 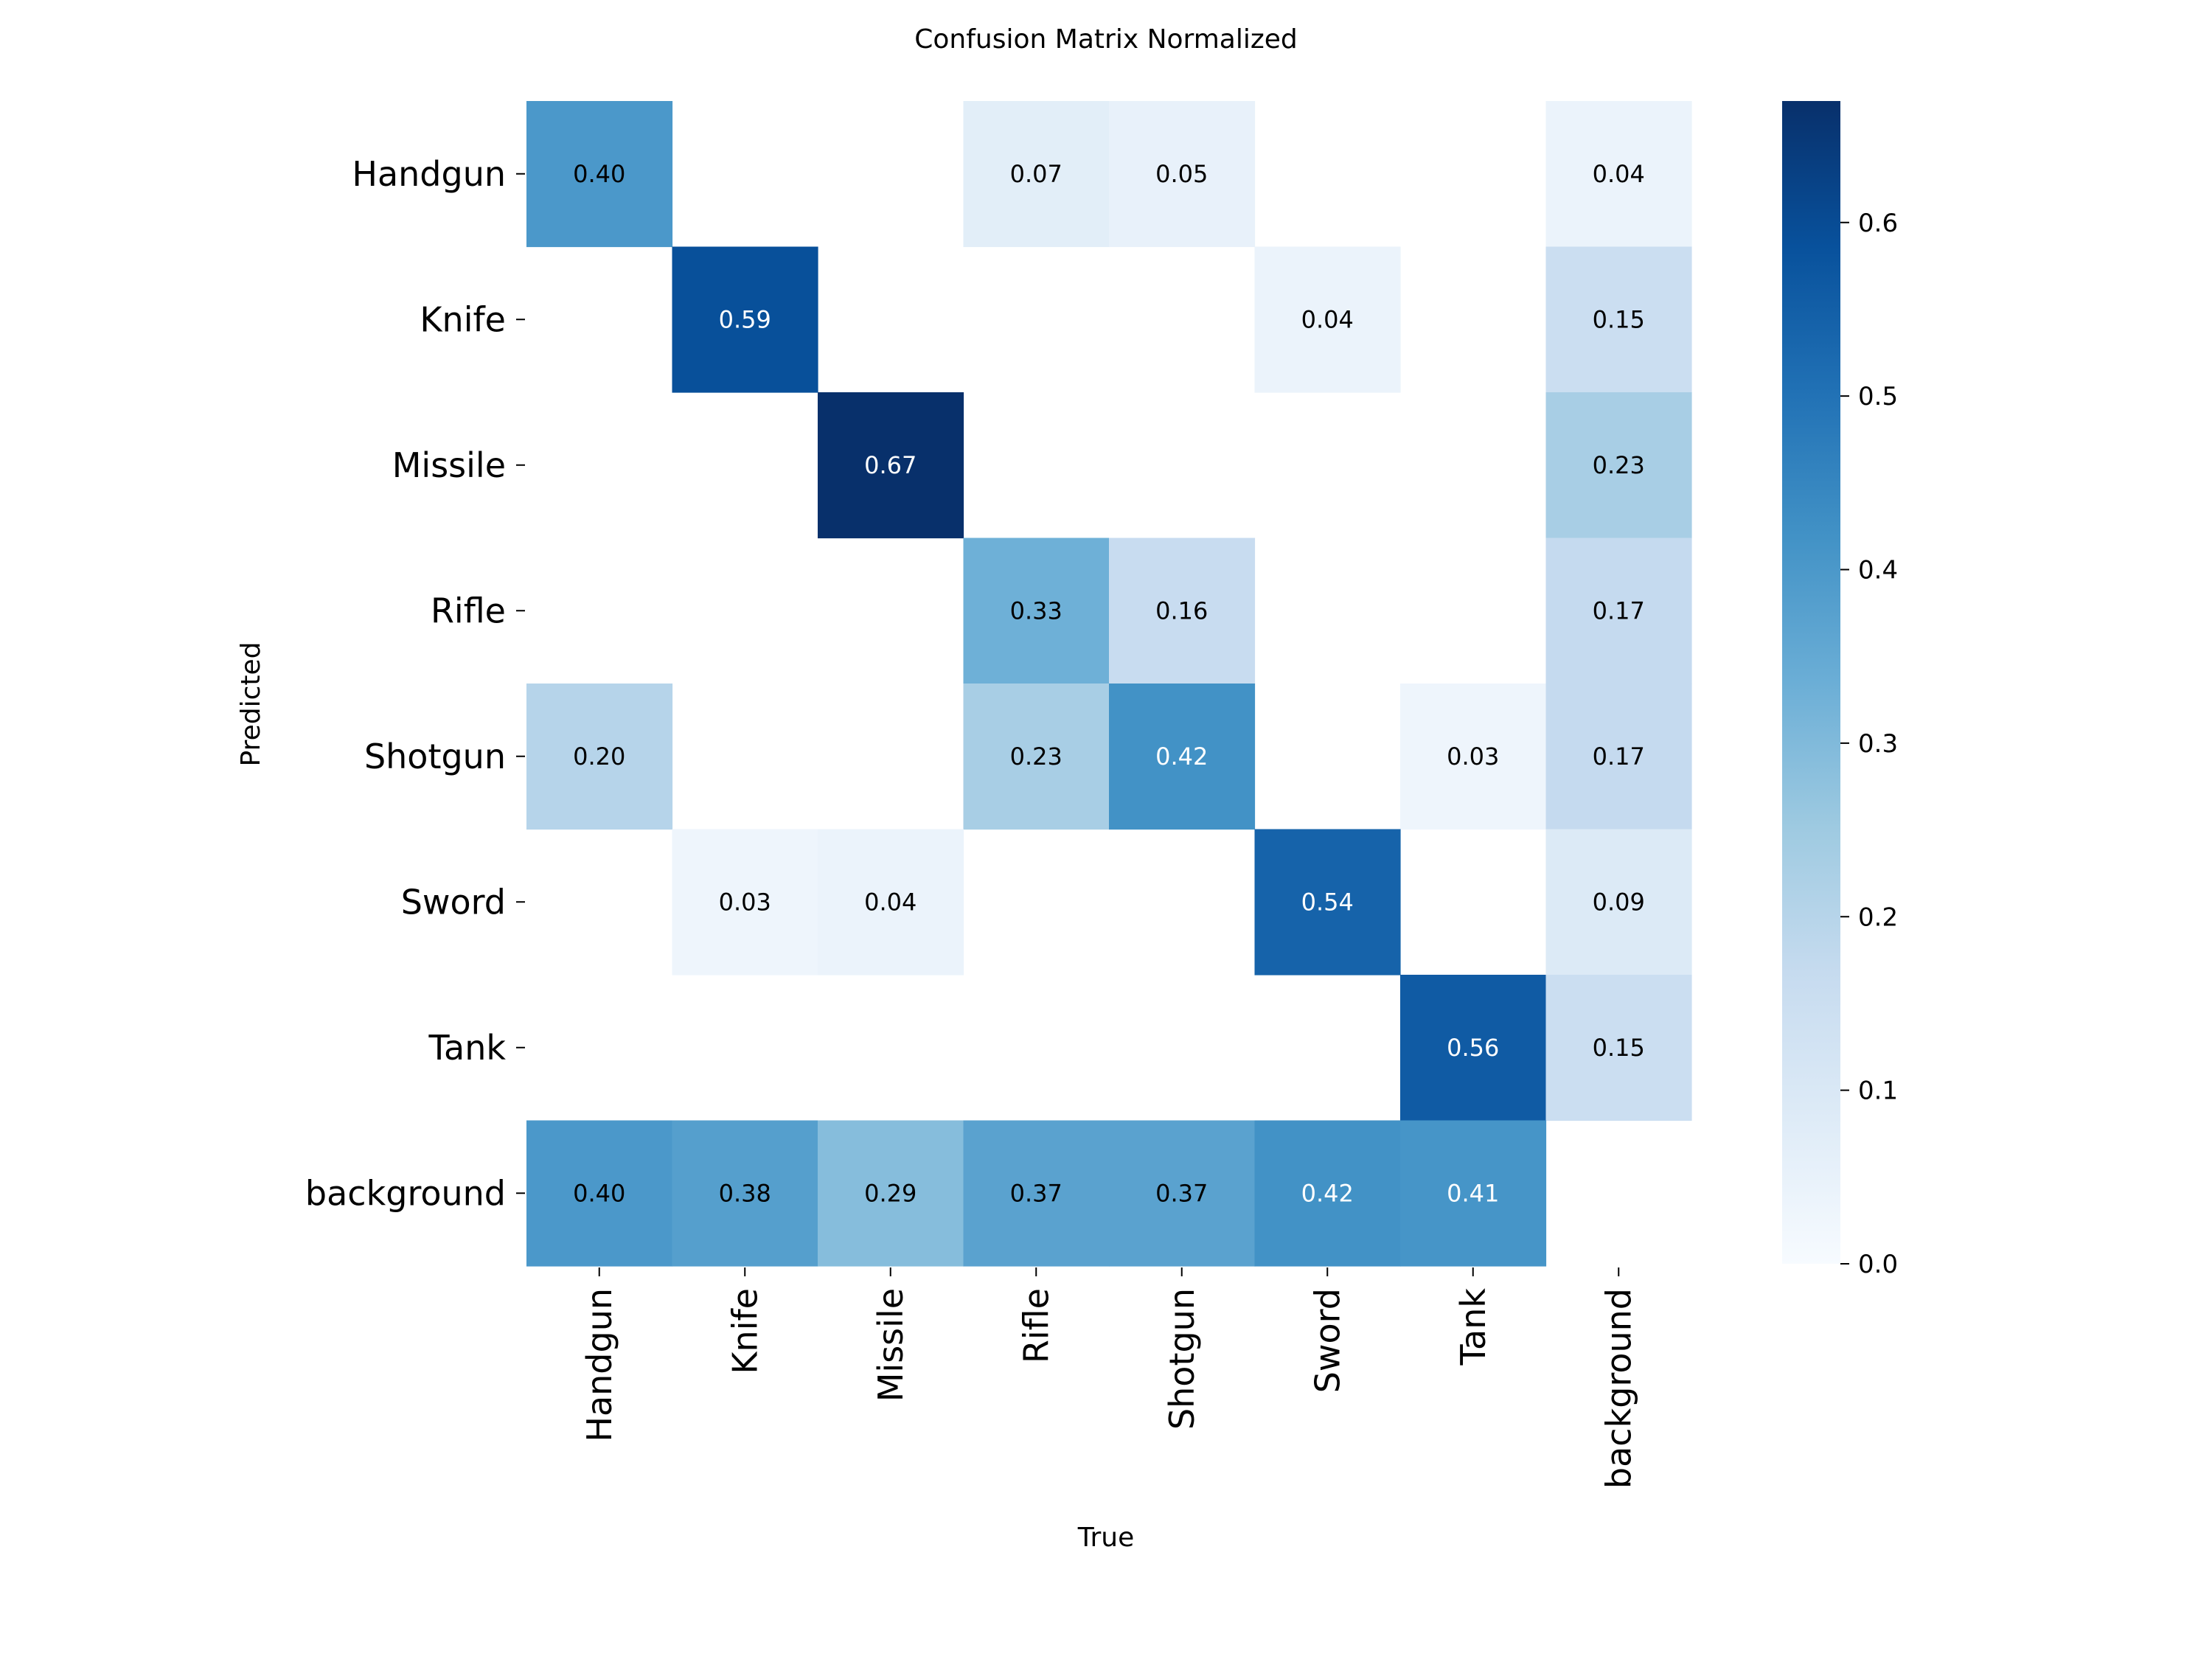 What do you see at coordinates (449, 465) in the screenshot?
I see `y-tick-label: Missile` at bounding box center [449, 465].